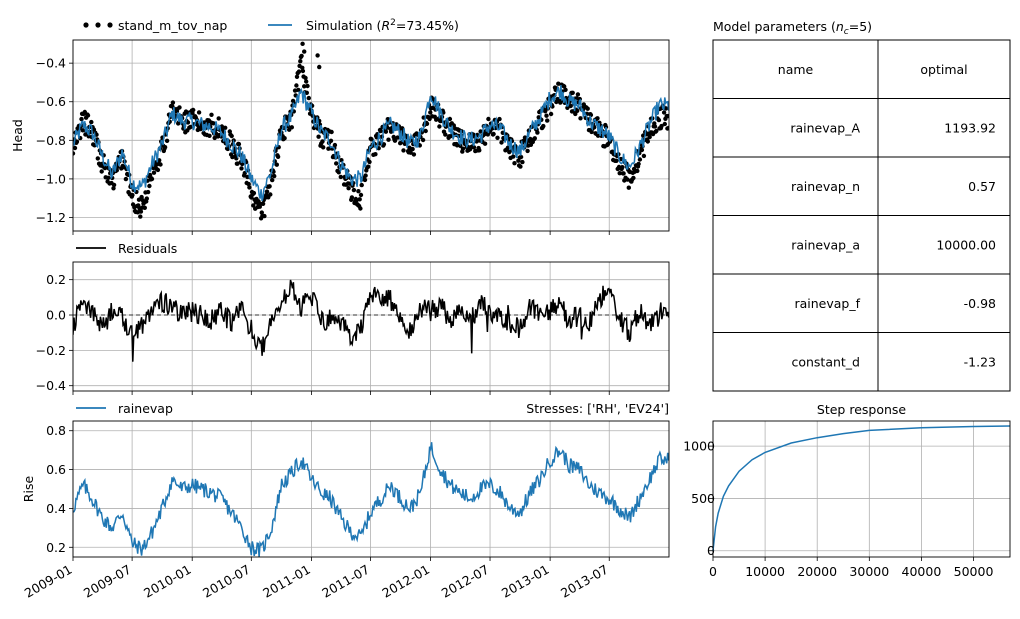 This screenshot has height=619, width=1020. I want to click on contribution-ylabel: Rise, so click(28, 489).